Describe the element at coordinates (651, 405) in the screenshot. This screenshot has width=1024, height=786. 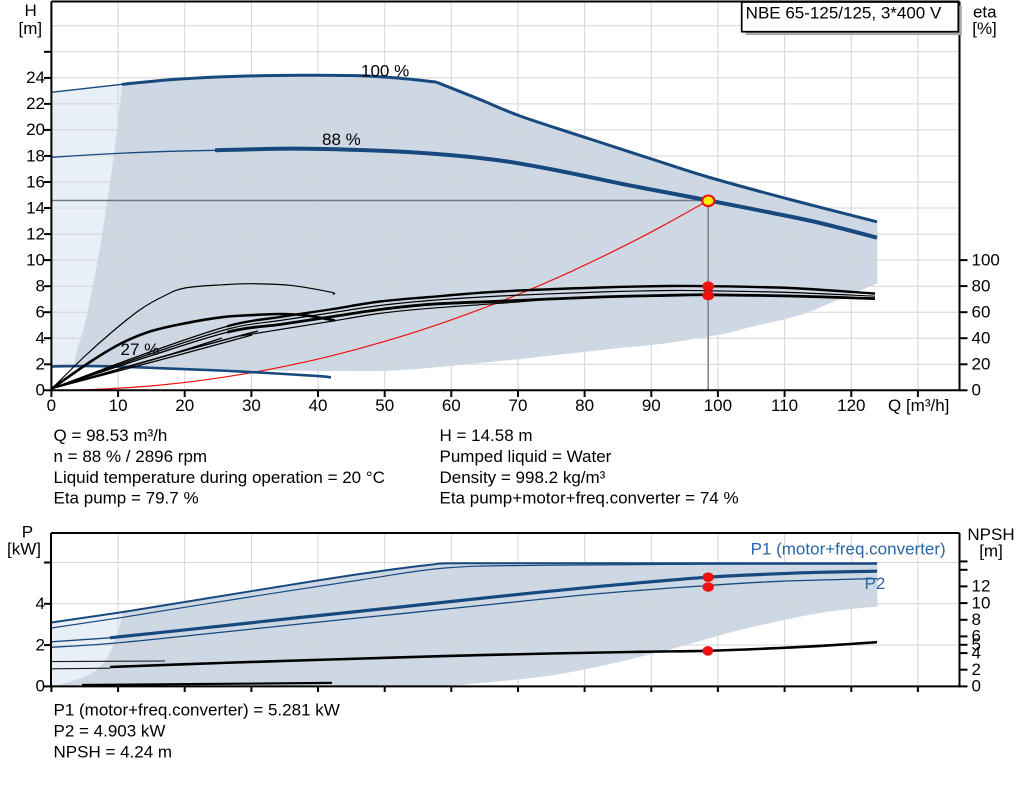
I see `svg-text: 90` at that location.